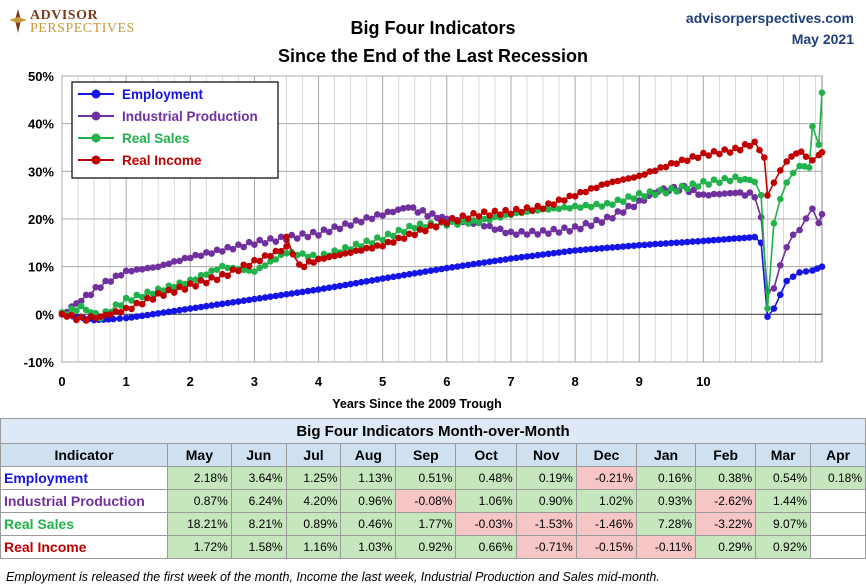  What do you see at coordinates (726, 455) in the screenshot?
I see `header-month: Feb` at bounding box center [726, 455].